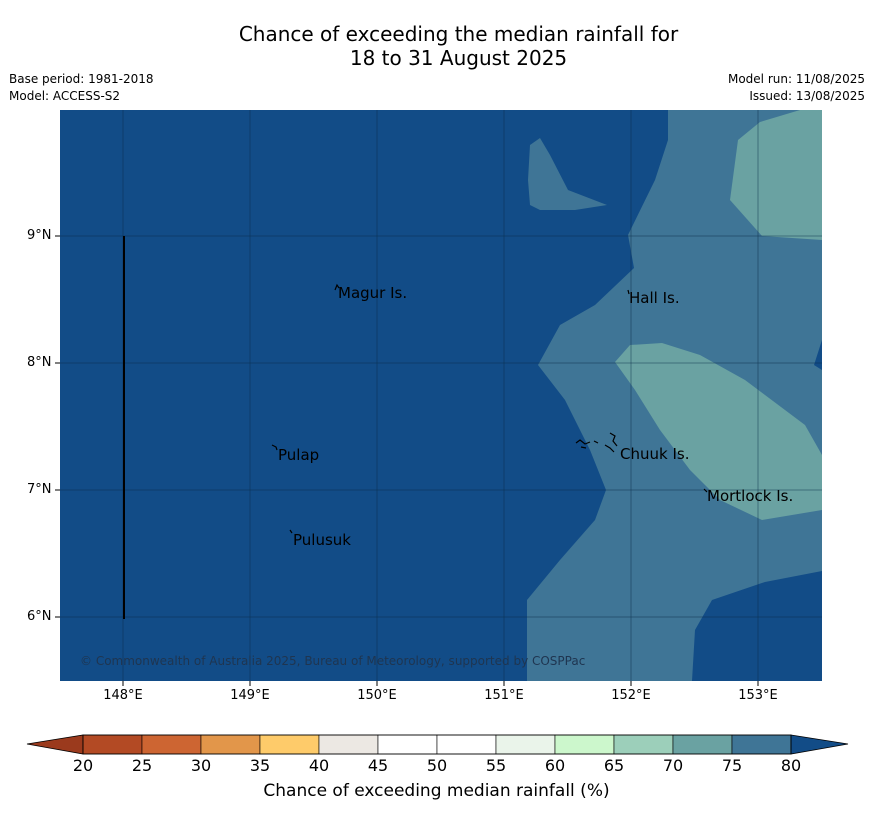 Image resolution: width=873 pixels, height=816 pixels. I want to click on lon-label-149e: 149°E, so click(250, 695).